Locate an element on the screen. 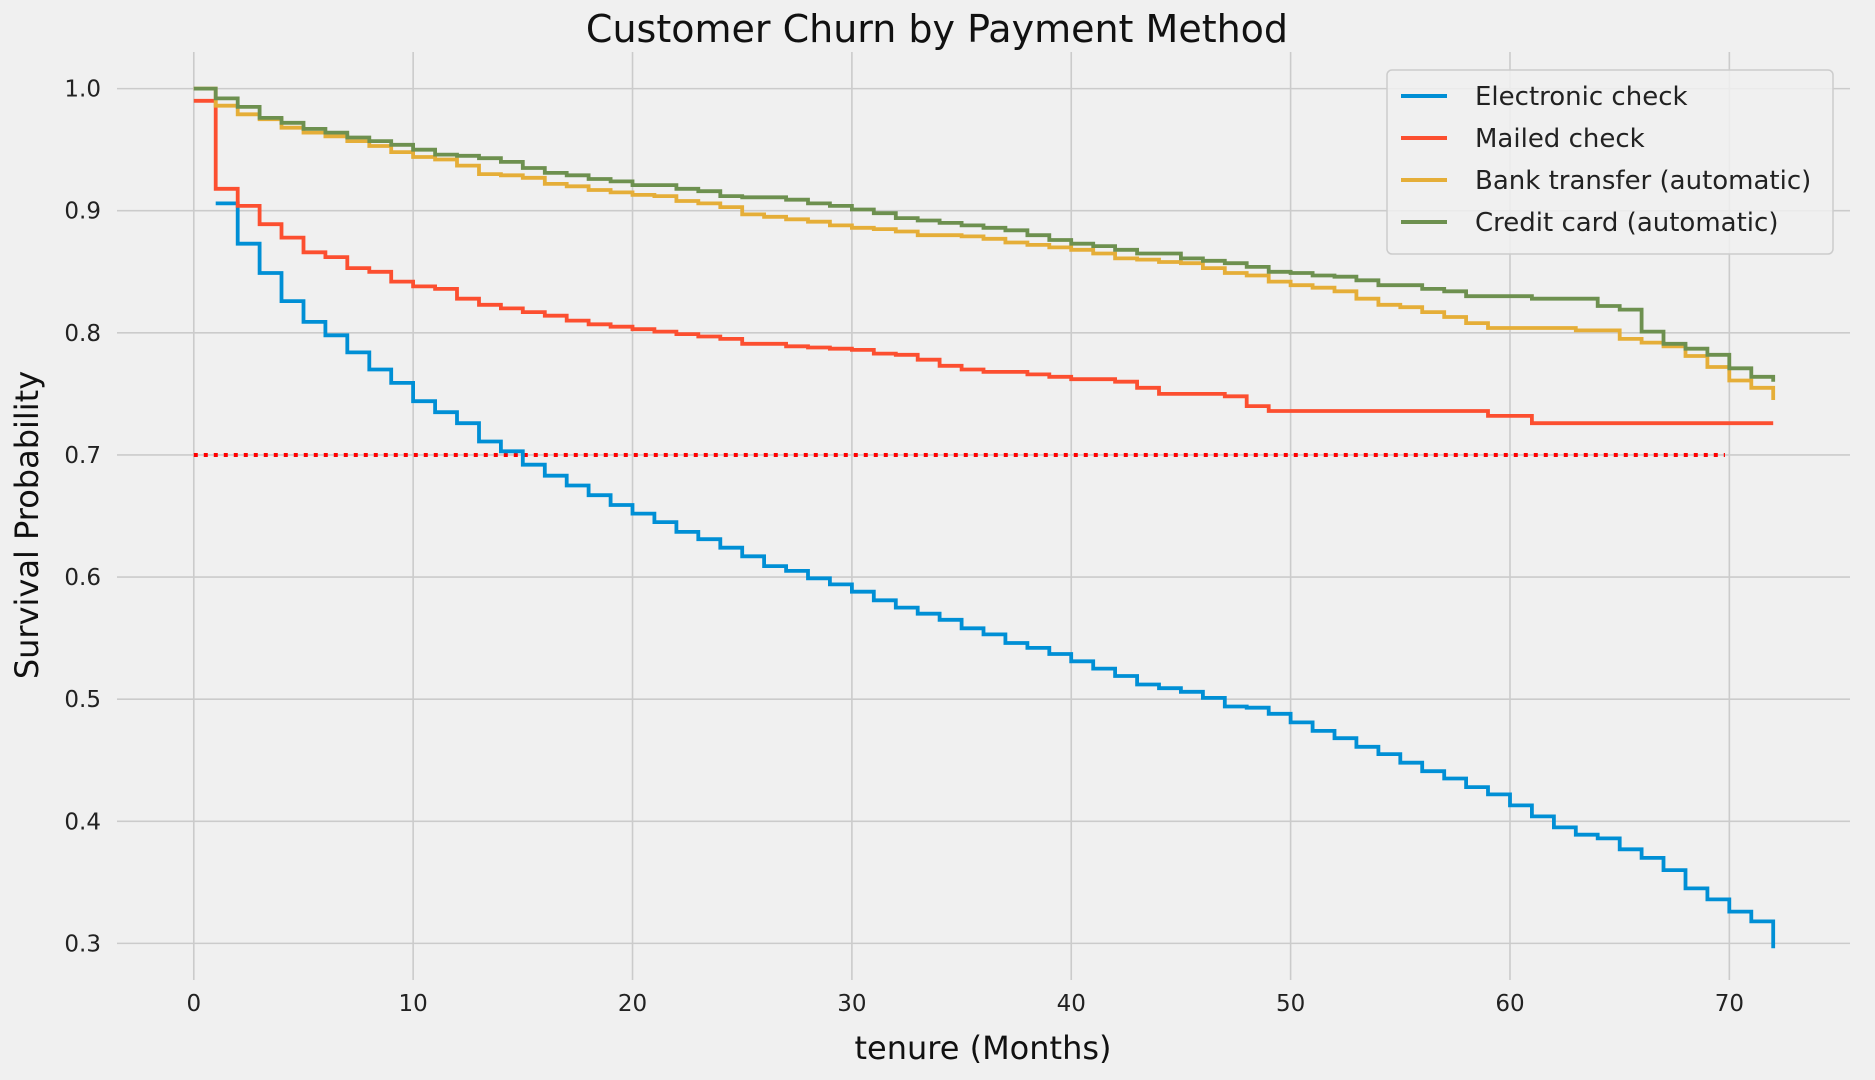 Image resolution: width=1875 pixels, height=1080 pixels. y-tick-label: 0.8 is located at coordinates (82, 334).